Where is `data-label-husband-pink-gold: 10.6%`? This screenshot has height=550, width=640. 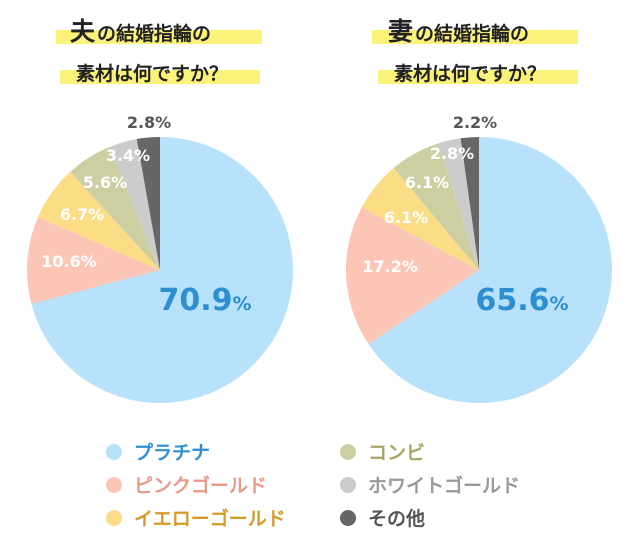 data-label-husband-pink-gold: 10.6% is located at coordinates (69, 261).